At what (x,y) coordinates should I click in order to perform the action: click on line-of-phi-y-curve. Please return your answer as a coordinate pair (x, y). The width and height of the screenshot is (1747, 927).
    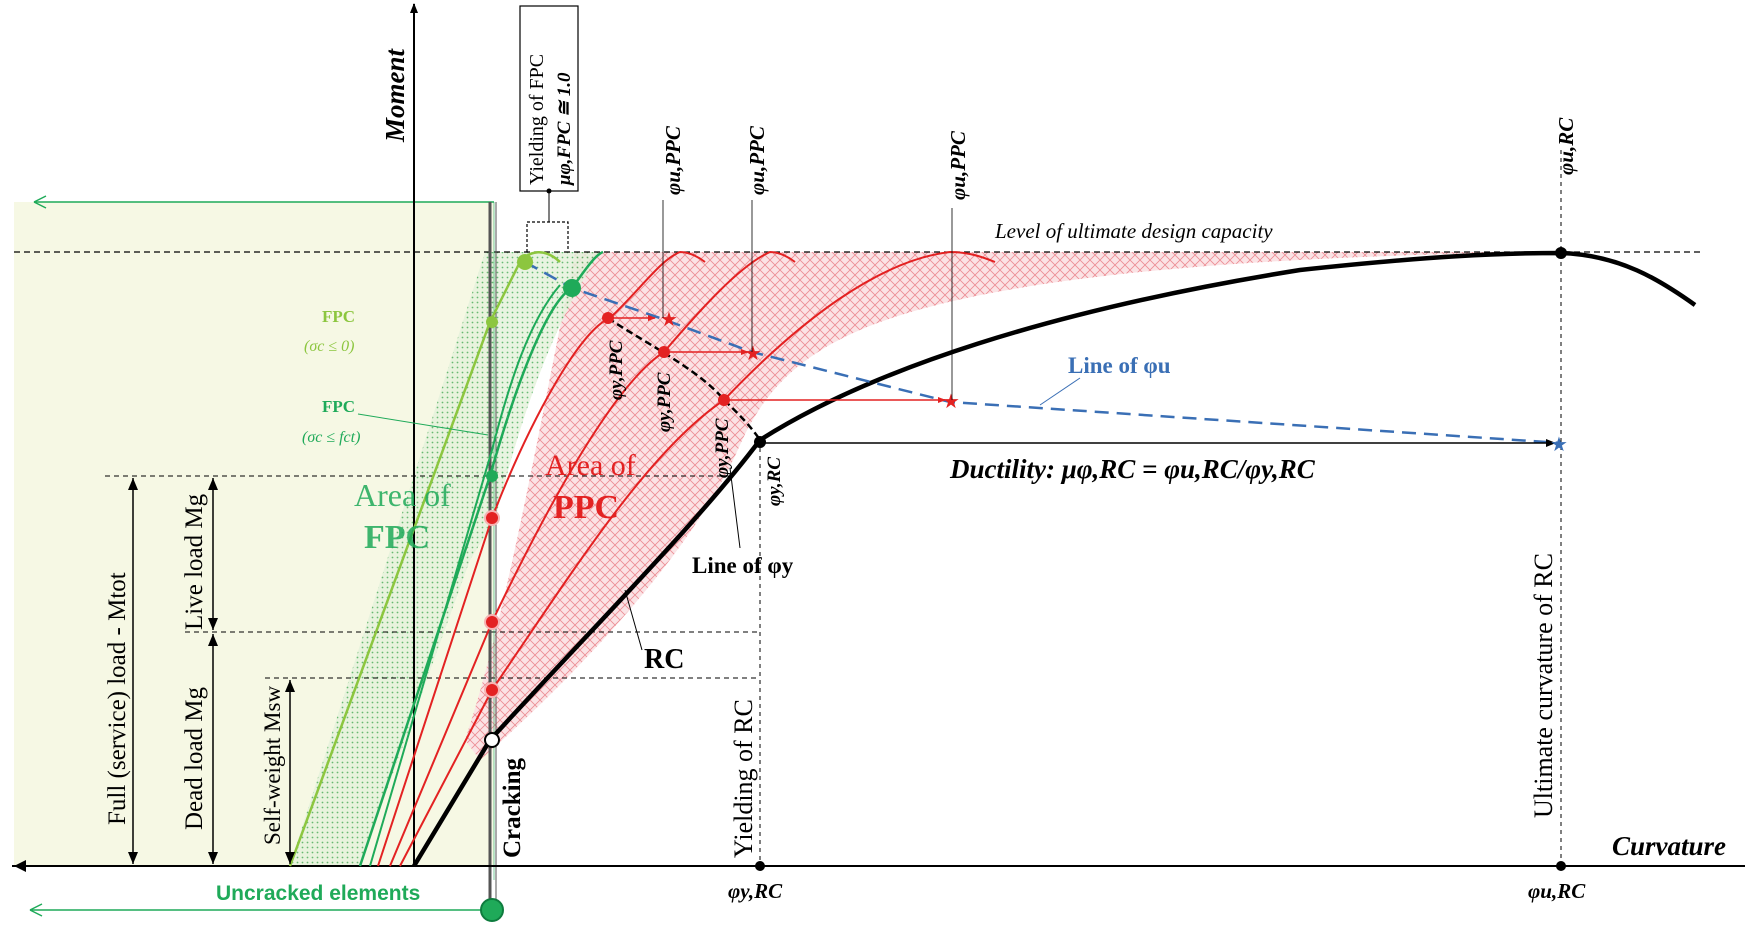
    Looking at the image, I should click on (684, 378).